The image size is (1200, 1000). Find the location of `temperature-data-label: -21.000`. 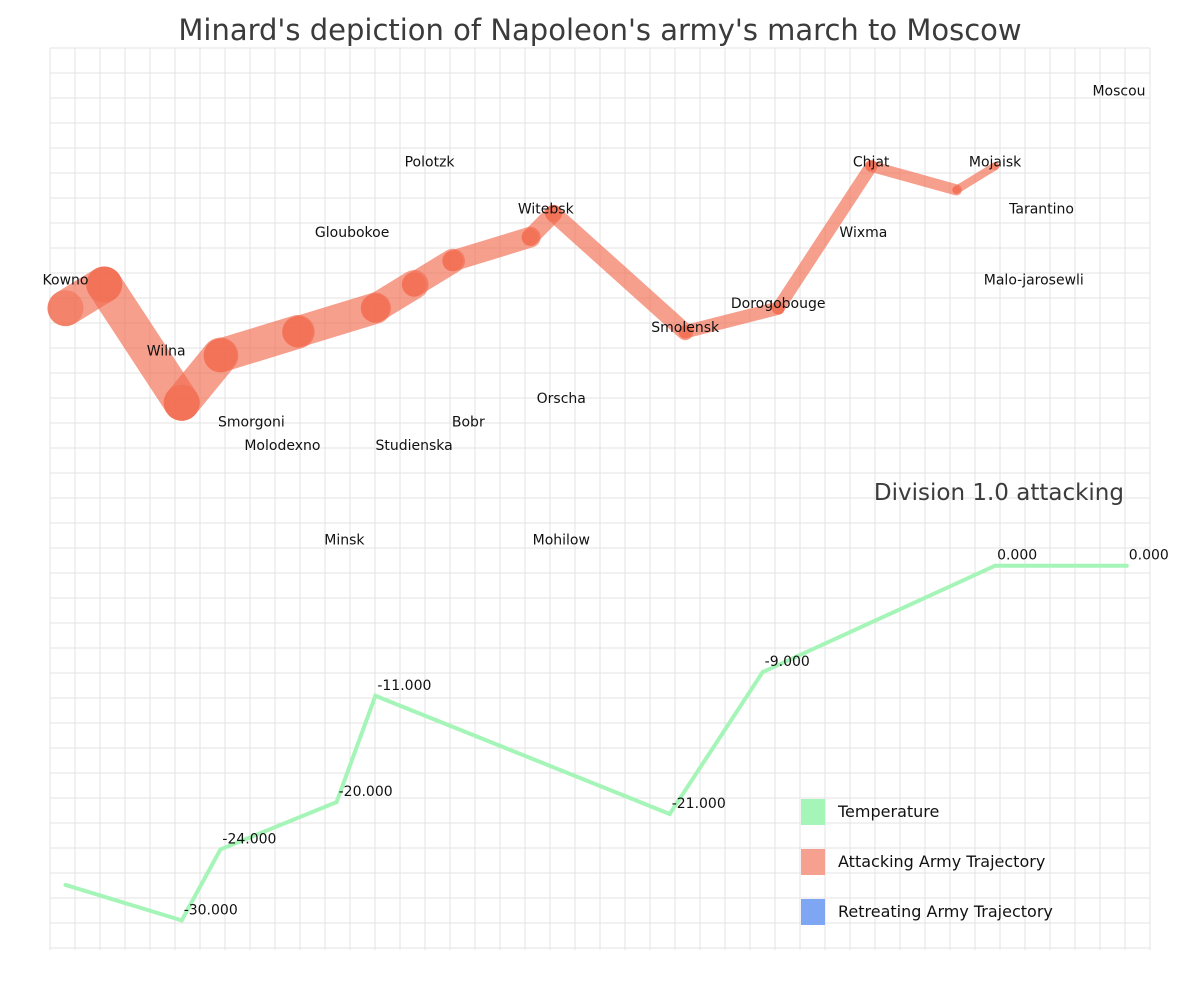

temperature-data-label: -21.000 is located at coordinates (699, 804).